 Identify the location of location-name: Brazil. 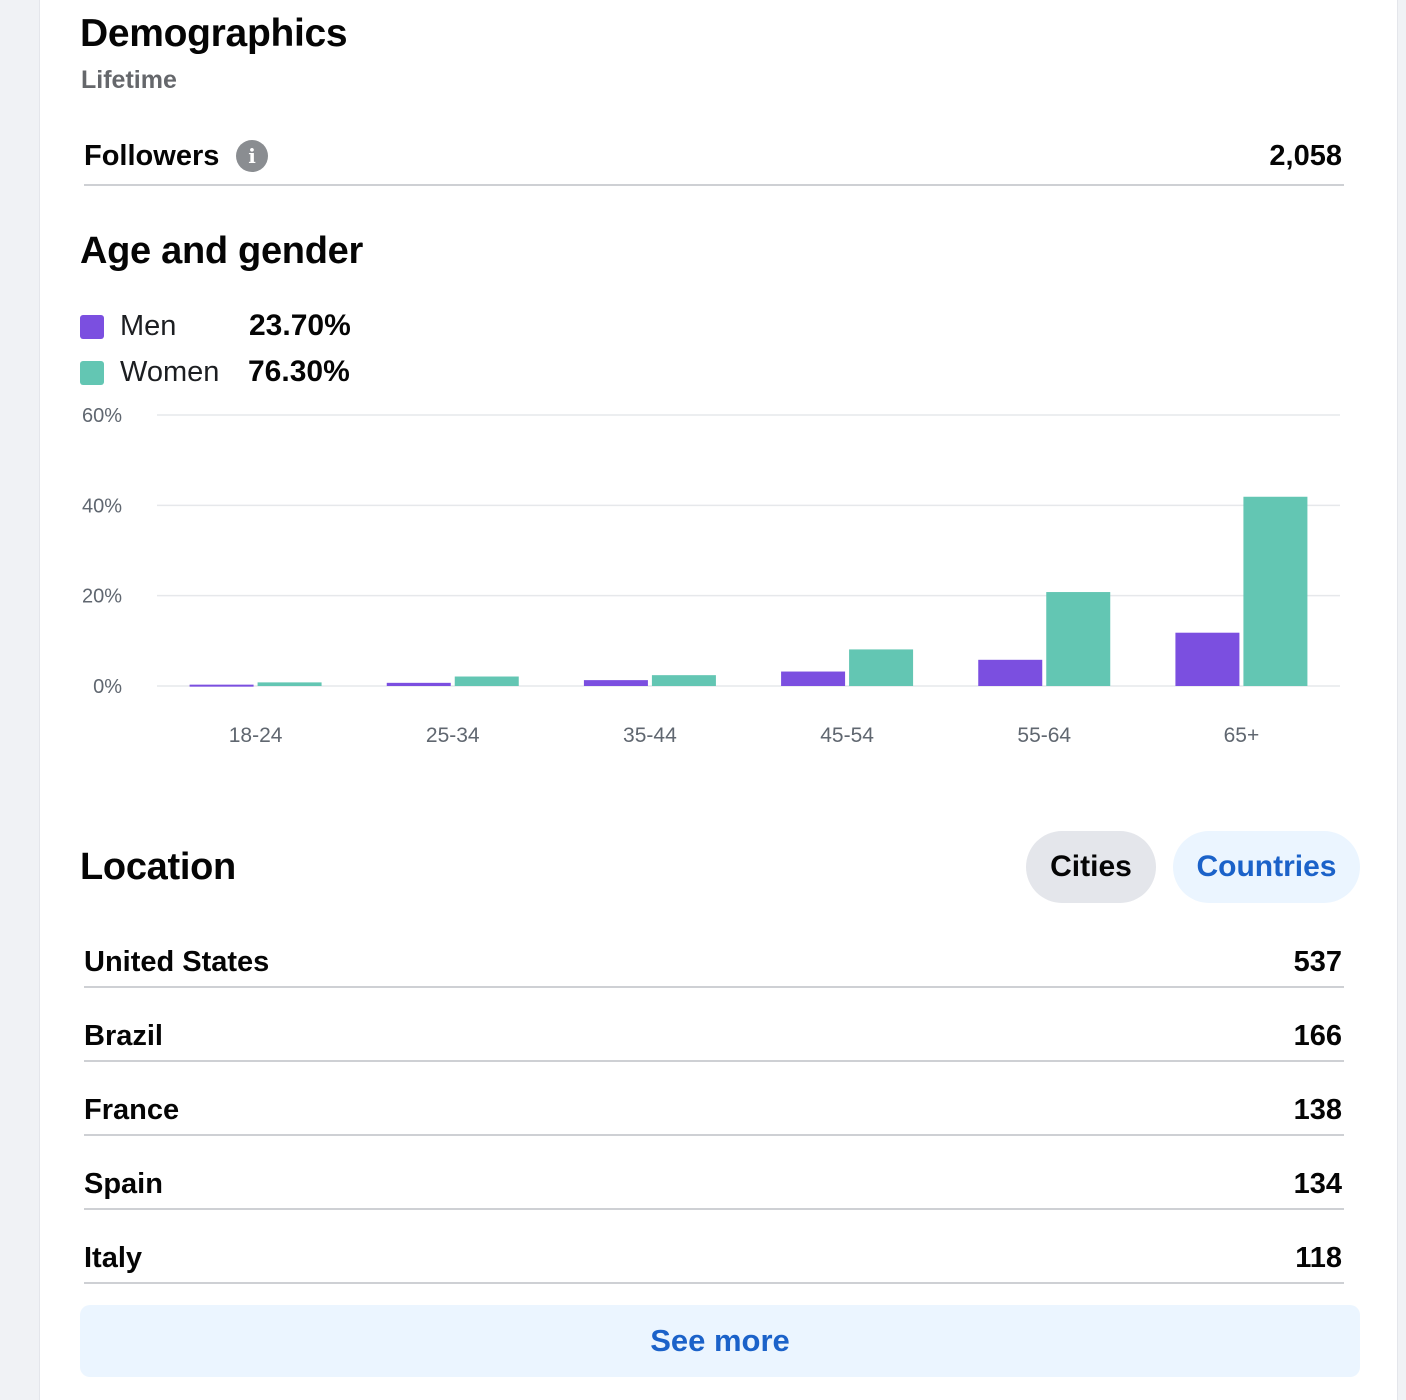
(123, 1036).